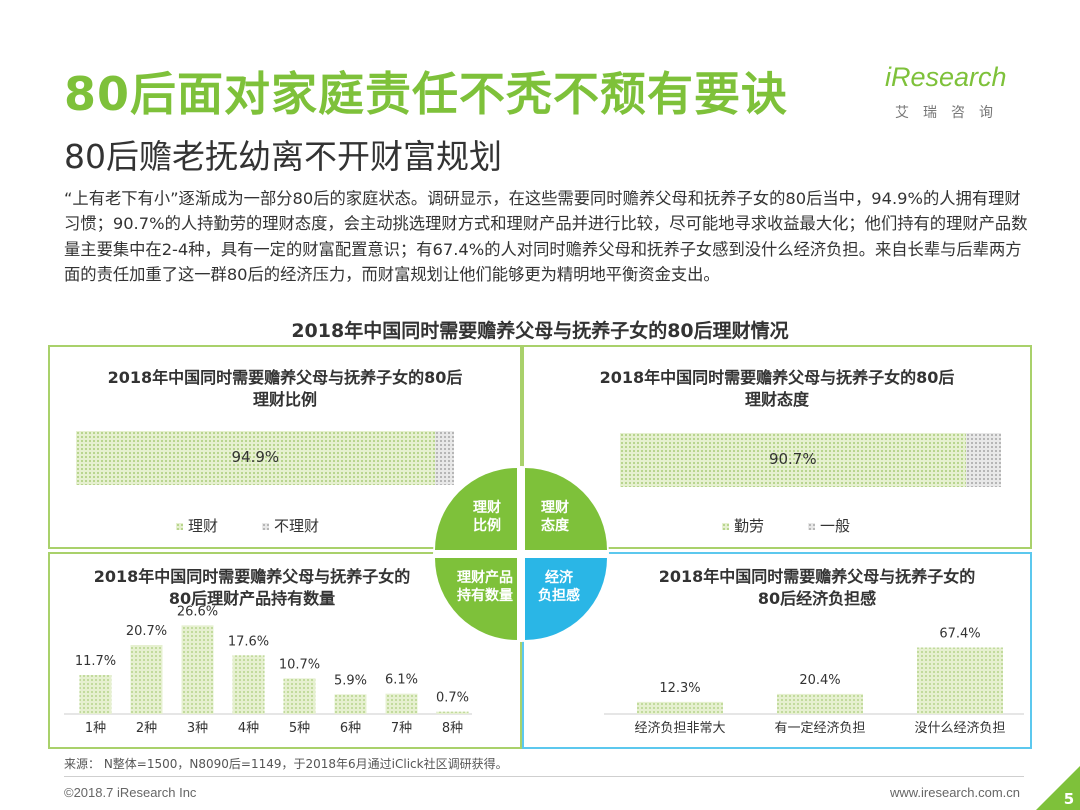 This screenshot has height=810, width=1080. Describe the element at coordinates (544, 776) in the screenshot. I see `footer-divider` at that location.